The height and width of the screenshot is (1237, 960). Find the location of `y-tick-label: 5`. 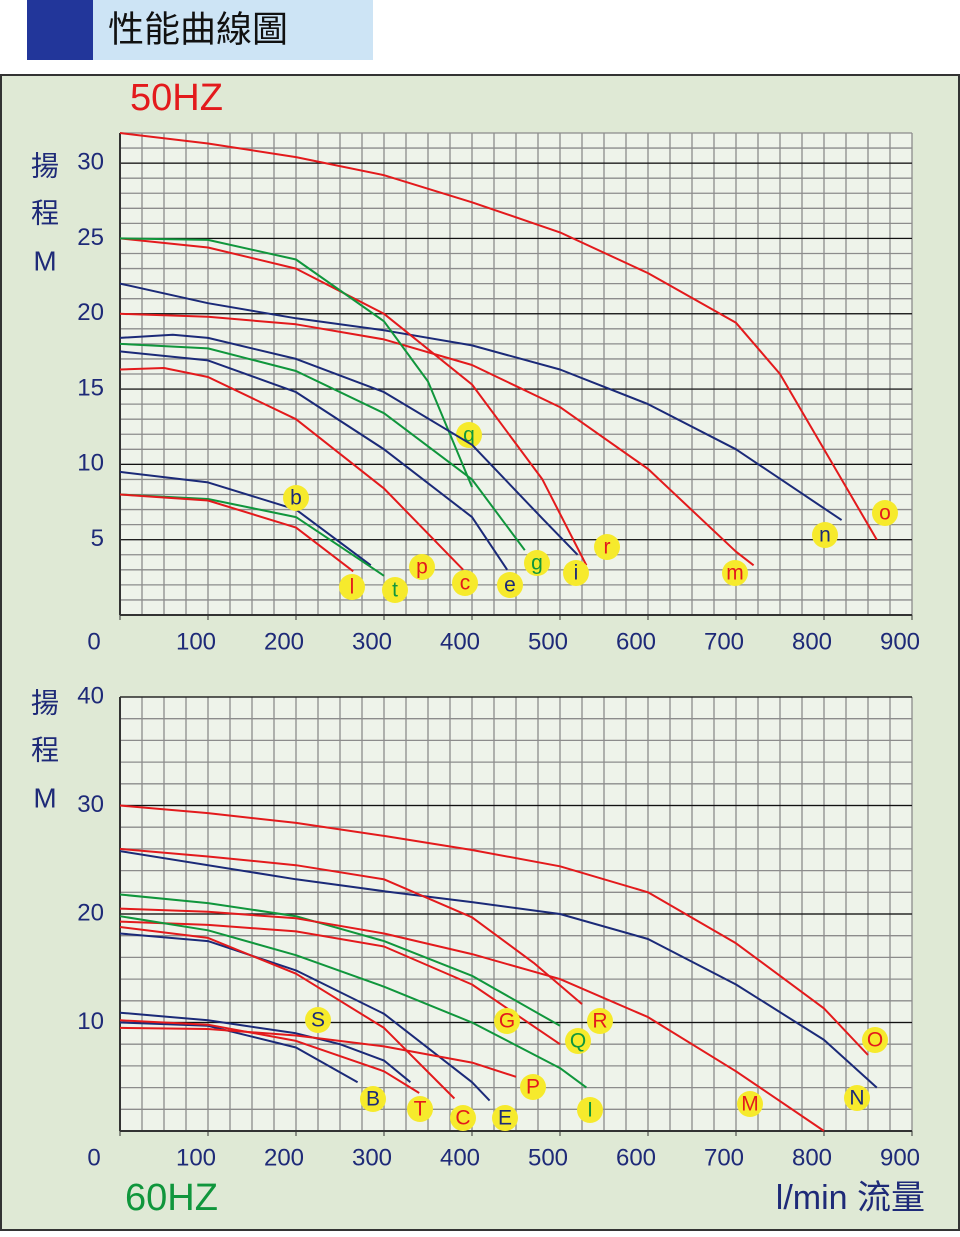

y-tick-label: 5 is located at coordinates (97, 538).